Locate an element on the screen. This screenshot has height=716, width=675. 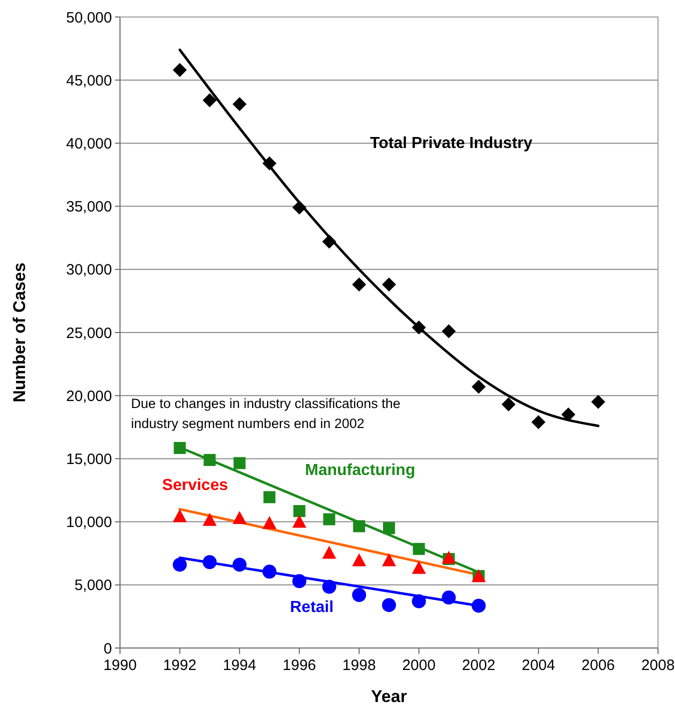
x-tick-label: 2002 is located at coordinates (479, 665).